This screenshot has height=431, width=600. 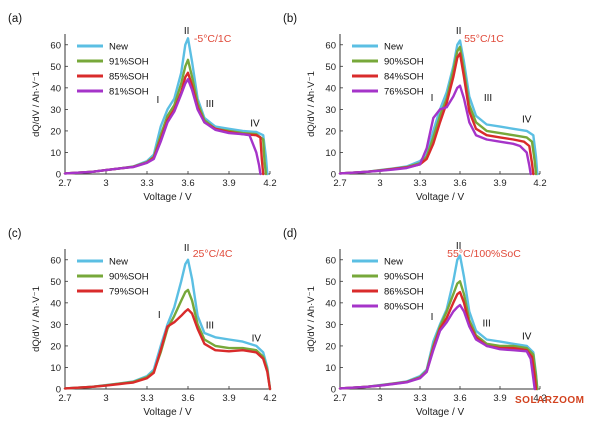 I want to click on panel-label: (b), so click(x=290, y=19).